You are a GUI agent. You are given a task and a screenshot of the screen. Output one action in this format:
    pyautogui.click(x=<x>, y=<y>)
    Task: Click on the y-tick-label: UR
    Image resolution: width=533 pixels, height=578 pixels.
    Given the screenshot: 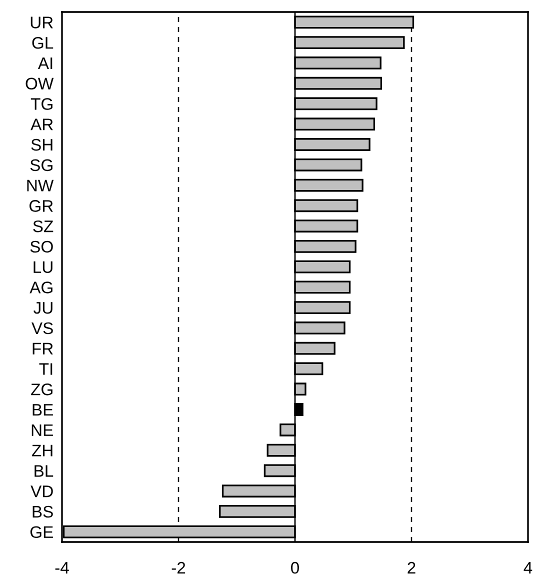 What is the action you would take?
    pyautogui.click(x=41, y=22)
    